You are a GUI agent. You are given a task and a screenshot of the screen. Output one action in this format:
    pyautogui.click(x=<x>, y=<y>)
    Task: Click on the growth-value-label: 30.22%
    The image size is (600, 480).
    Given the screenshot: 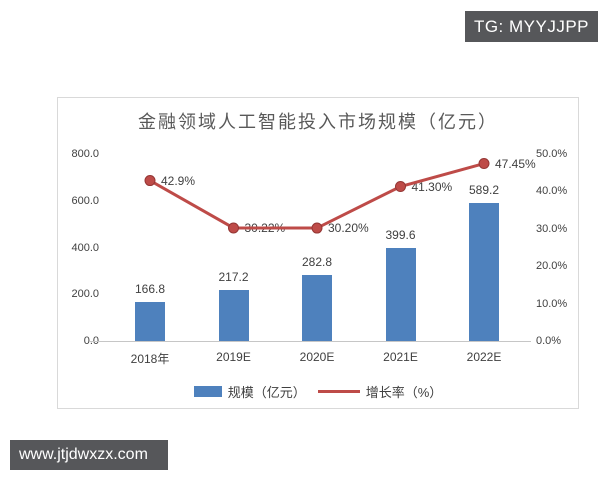 What is the action you would take?
    pyautogui.click(x=265, y=227)
    